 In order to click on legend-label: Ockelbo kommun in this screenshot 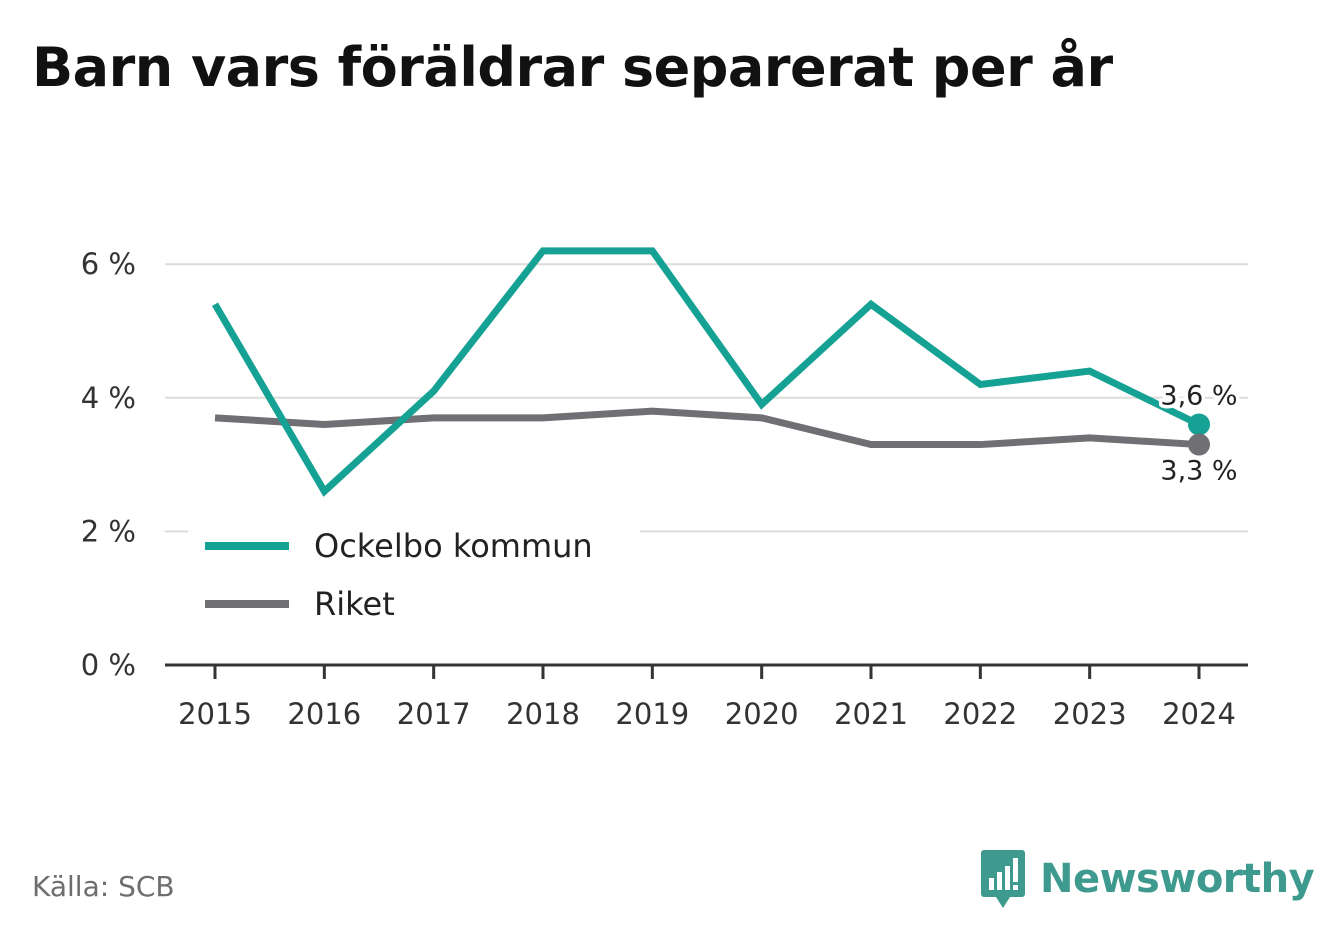, I will do `click(453, 546)`.